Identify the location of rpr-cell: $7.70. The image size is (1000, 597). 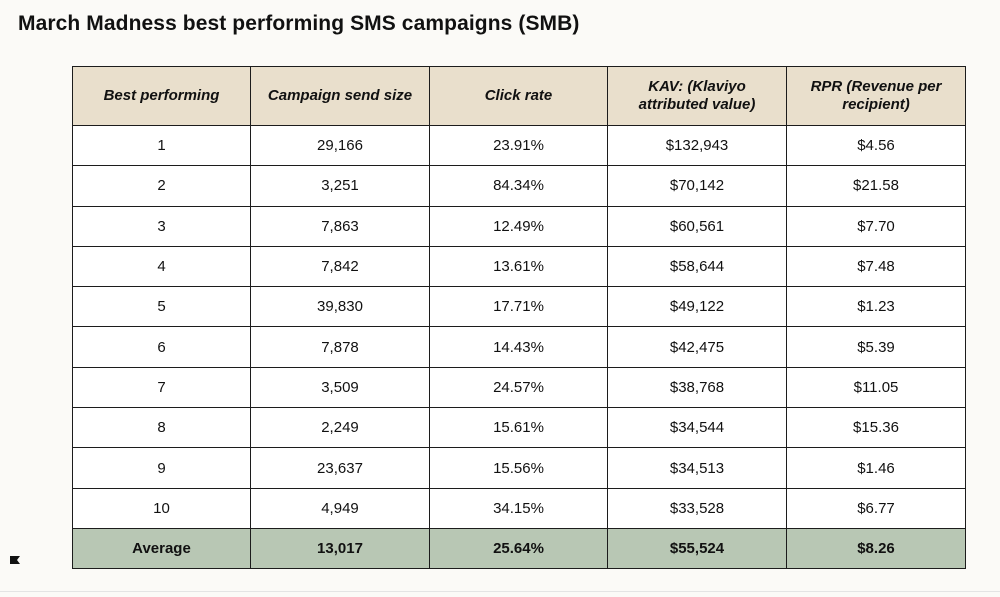
(876, 226).